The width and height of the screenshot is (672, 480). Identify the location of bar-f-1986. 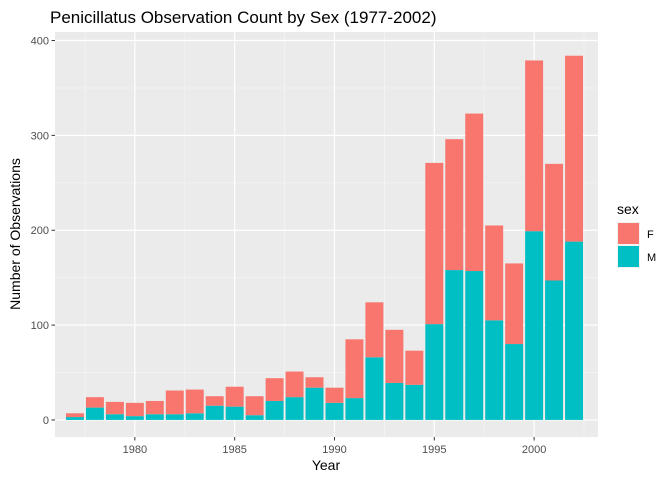
(254, 406).